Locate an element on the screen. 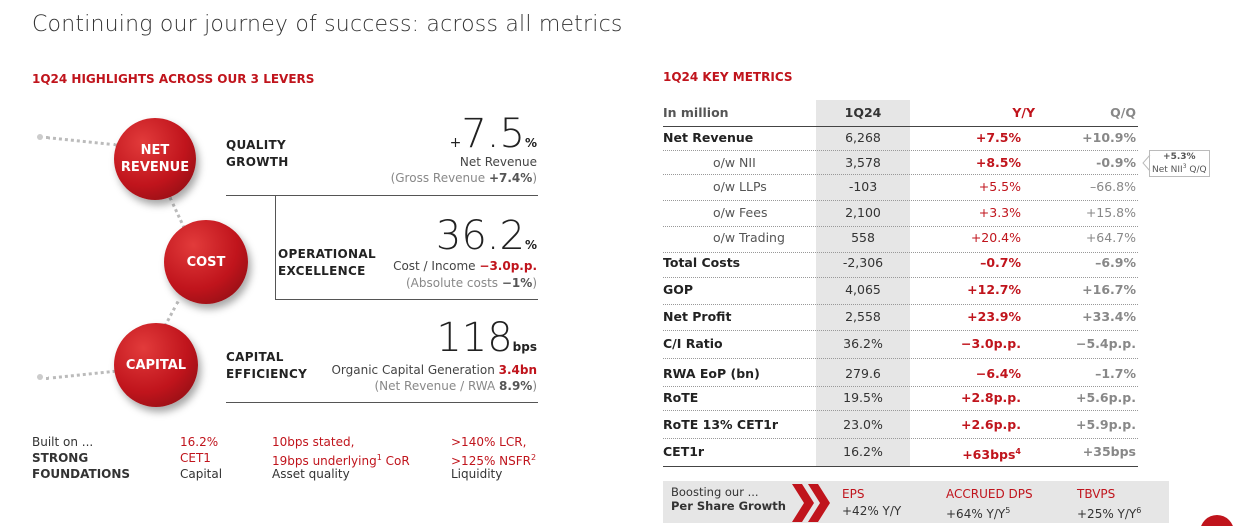 The width and height of the screenshot is (1237, 526). foundations-strong: STRONG is located at coordinates (60, 458).